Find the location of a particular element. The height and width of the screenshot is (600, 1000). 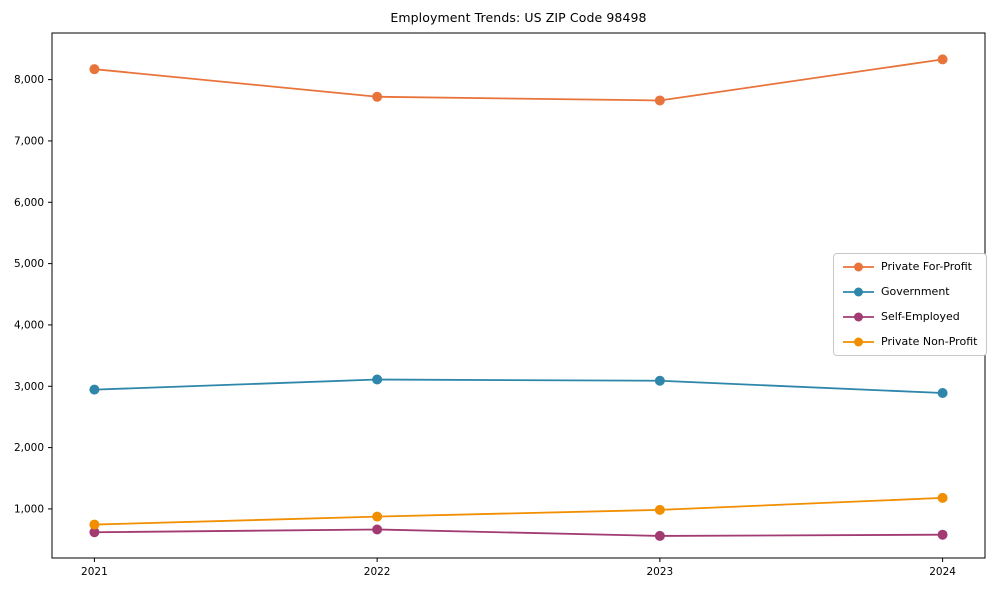

data-point-government-2023 is located at coordinates (659, 380).